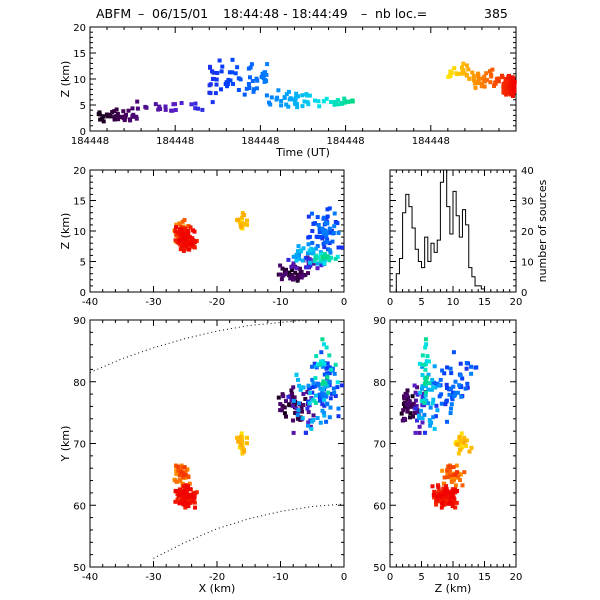 This screenshot has height=600, width=600. Describe the element at coordinates (524, 293) in the screenshot. I see `altitude-histogram-y-tick-label: 0` at that location.